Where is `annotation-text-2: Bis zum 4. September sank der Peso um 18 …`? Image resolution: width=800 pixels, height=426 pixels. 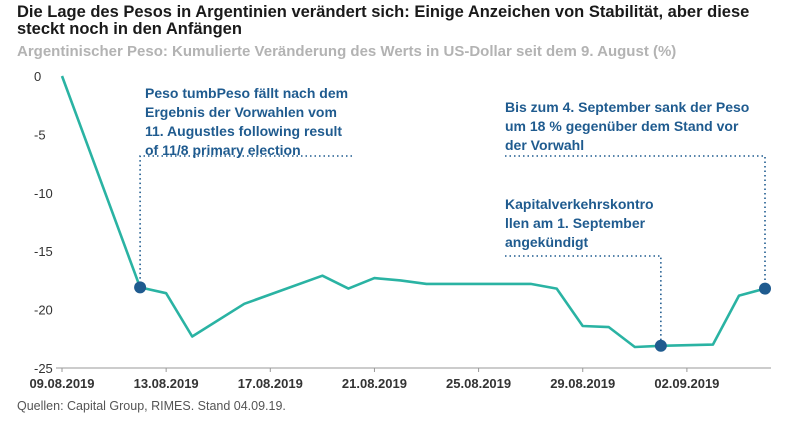
annotation-text-2: Bis zum 4. September sank der Peso um 18 … is located at coordinates (627, 126).